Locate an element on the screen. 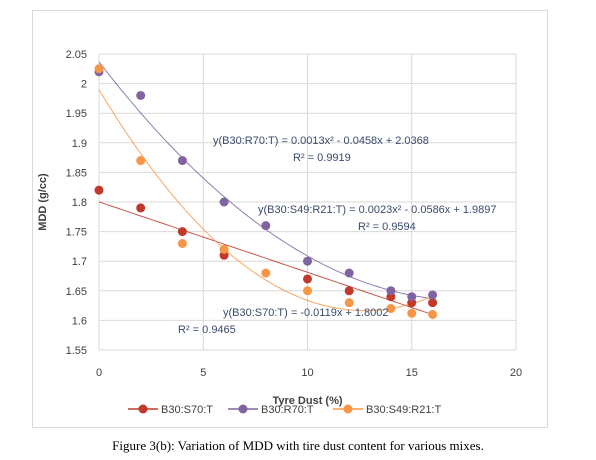  y-tick-label: 2.05 is located at coordinates (76, 55).